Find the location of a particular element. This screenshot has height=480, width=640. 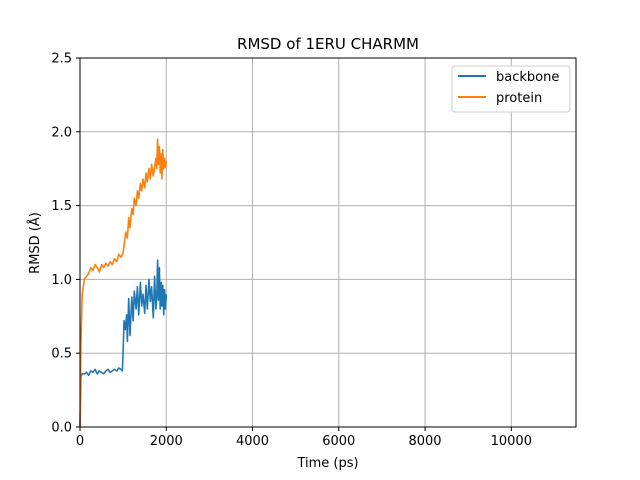

x-tick-label: 6000 is located at coordinates (338, 441).